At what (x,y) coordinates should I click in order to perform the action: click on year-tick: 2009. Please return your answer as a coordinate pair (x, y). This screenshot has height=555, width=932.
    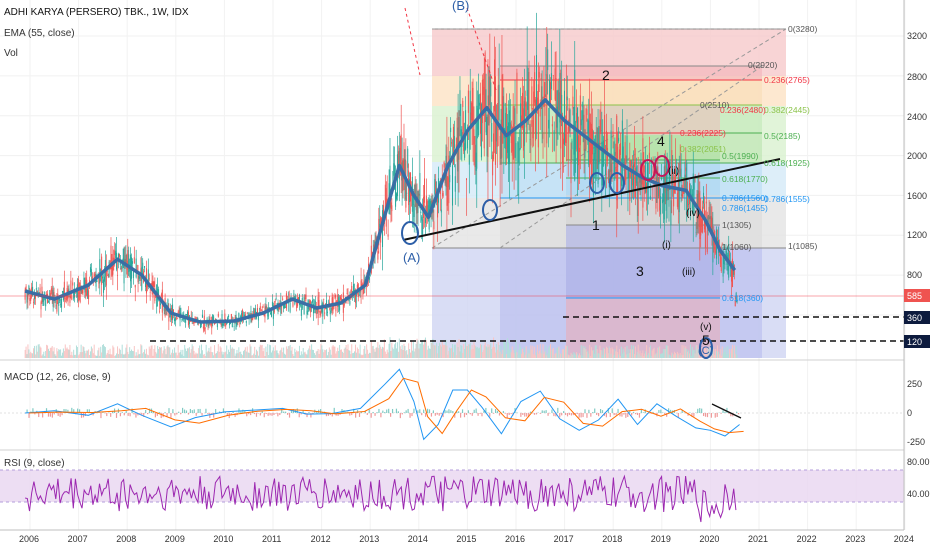
    Looking at the image, I should click on (175, 539).